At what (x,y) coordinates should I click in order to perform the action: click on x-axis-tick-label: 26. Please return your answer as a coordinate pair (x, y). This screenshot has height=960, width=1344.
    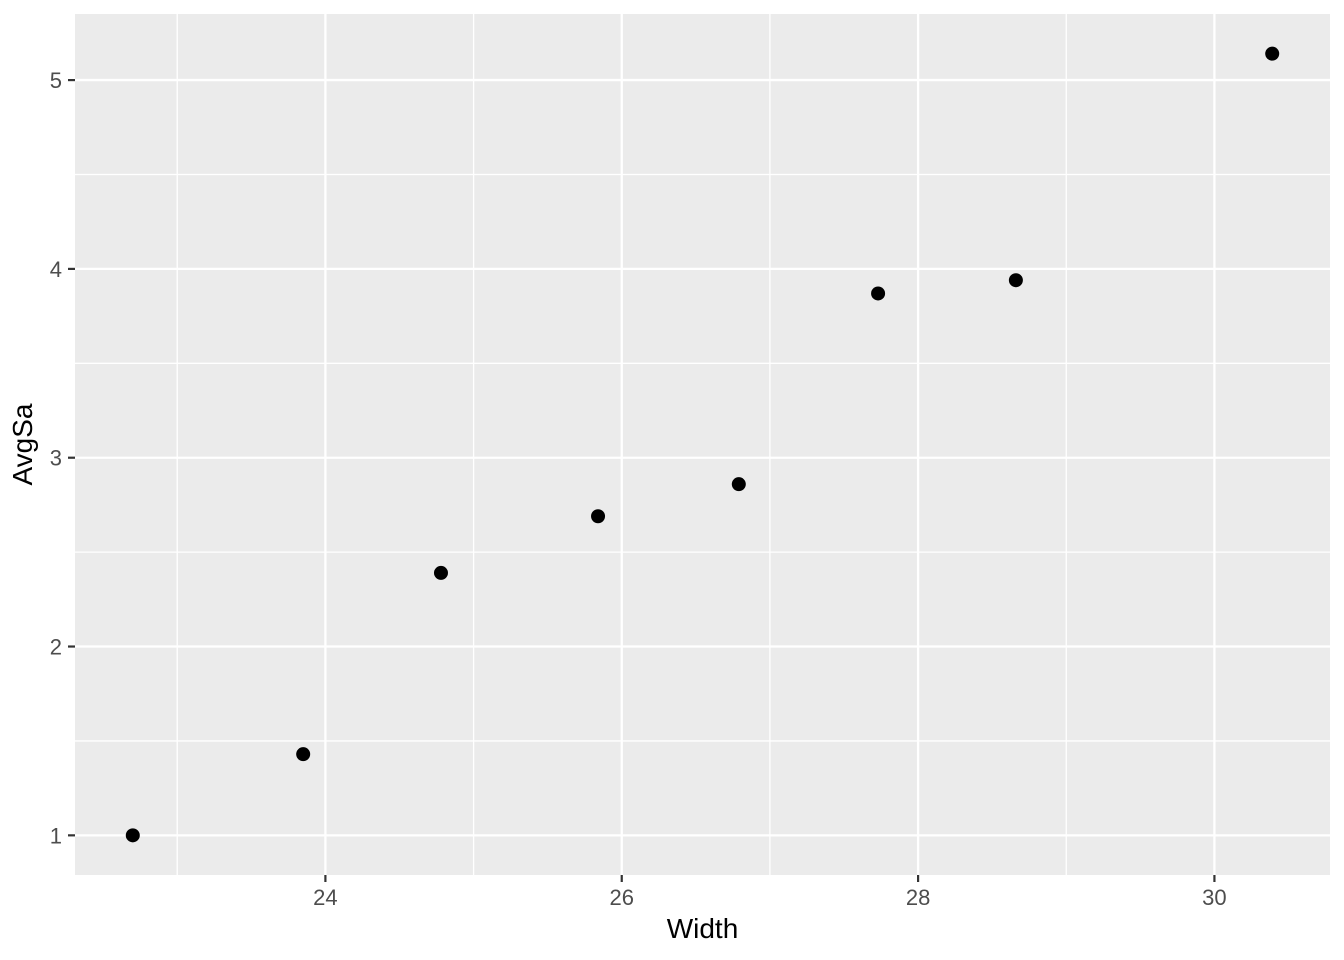
    Looking at the image, I should click on (622, 897).